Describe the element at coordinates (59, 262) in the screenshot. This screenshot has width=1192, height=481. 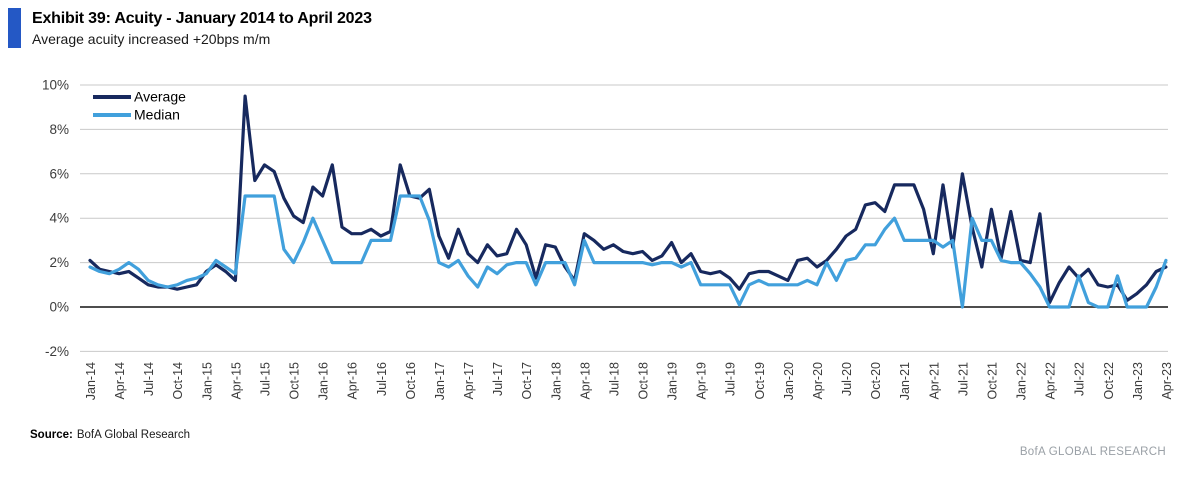
I see `y-tick-label: 2%` at that location.